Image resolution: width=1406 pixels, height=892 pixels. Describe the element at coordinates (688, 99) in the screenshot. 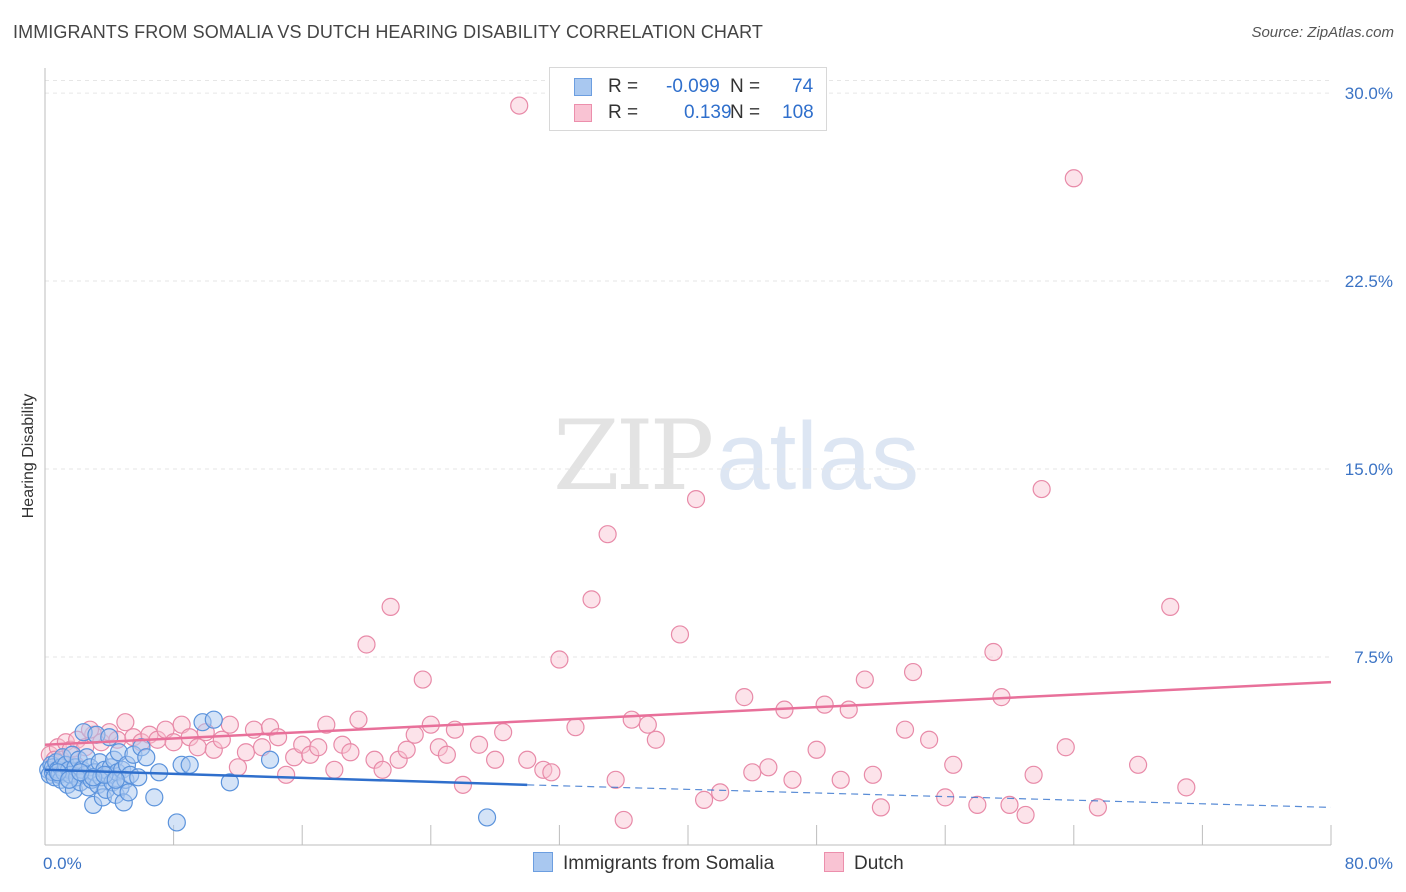

I see `correlation-legend: R = -0.099 N = 74 R = 0.139 N = 108` at that location.